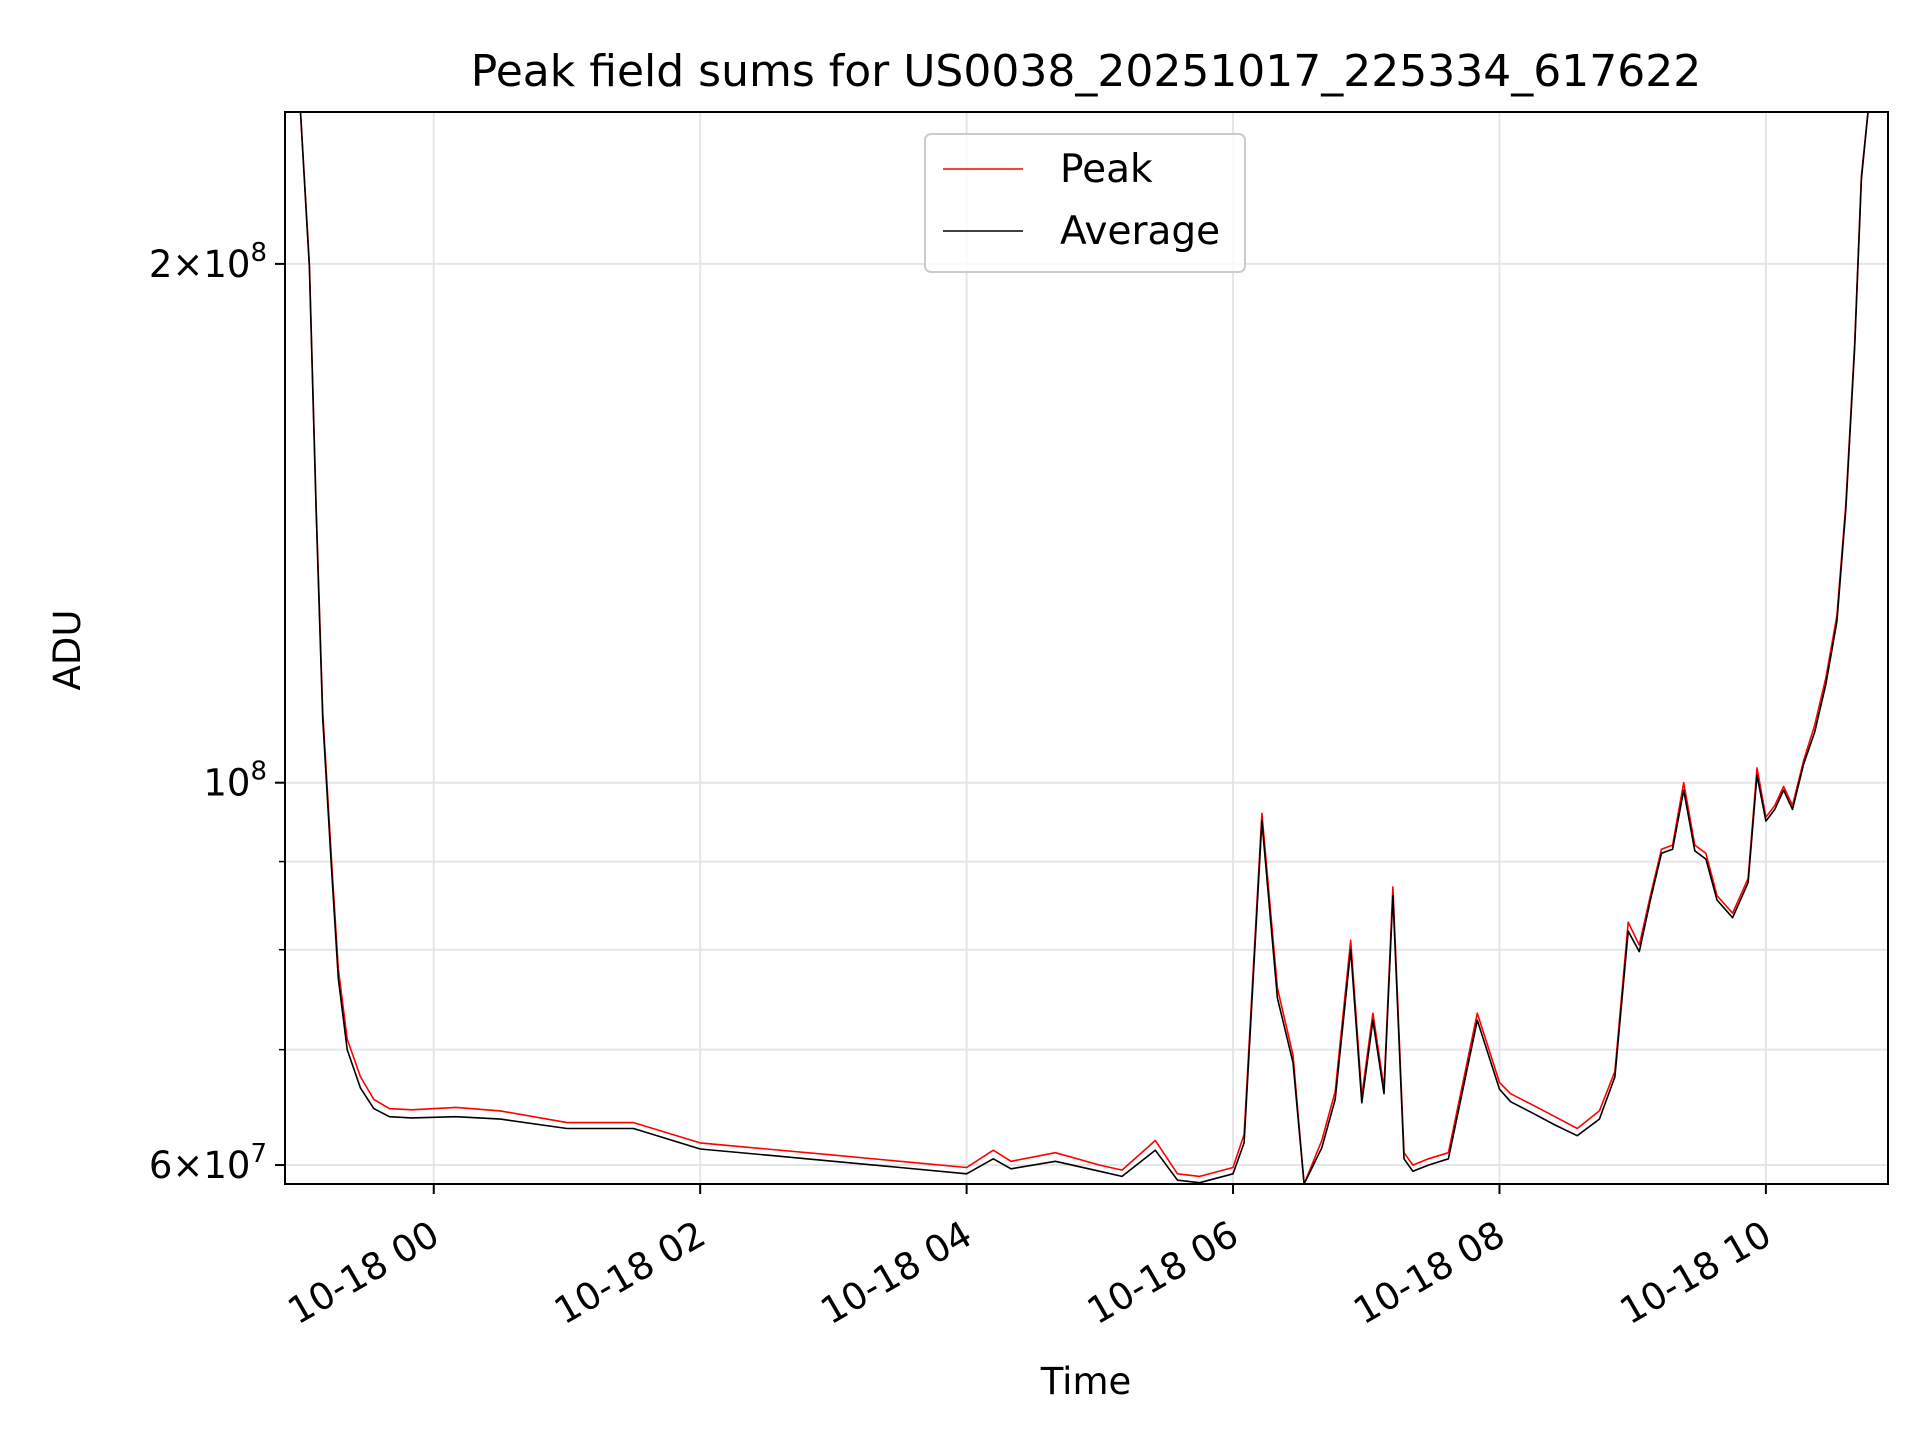 The image size is (1920, 1440). What do you see at coordinates (1140, 231) in the screenshot?
I see `legend-label-average: Average` at bounding box center [1140, 231].